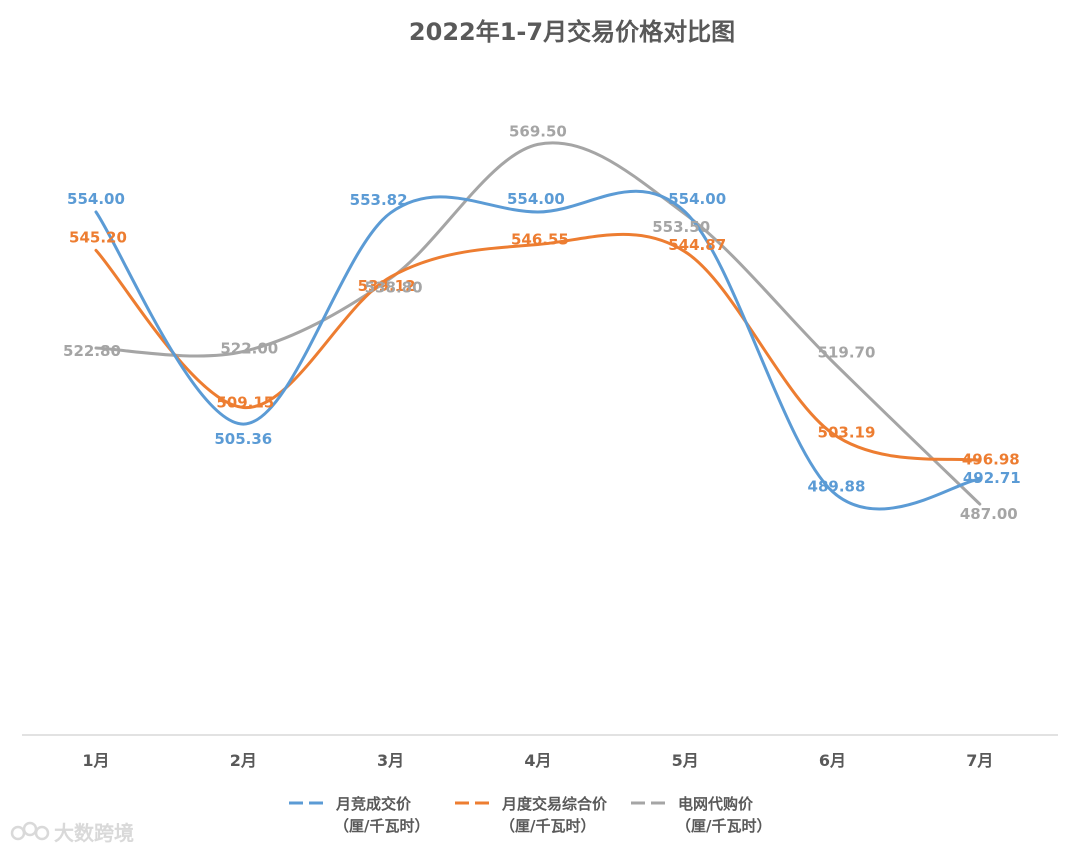  I want to click on legend-label: 电网代购价, so click(716, 804).